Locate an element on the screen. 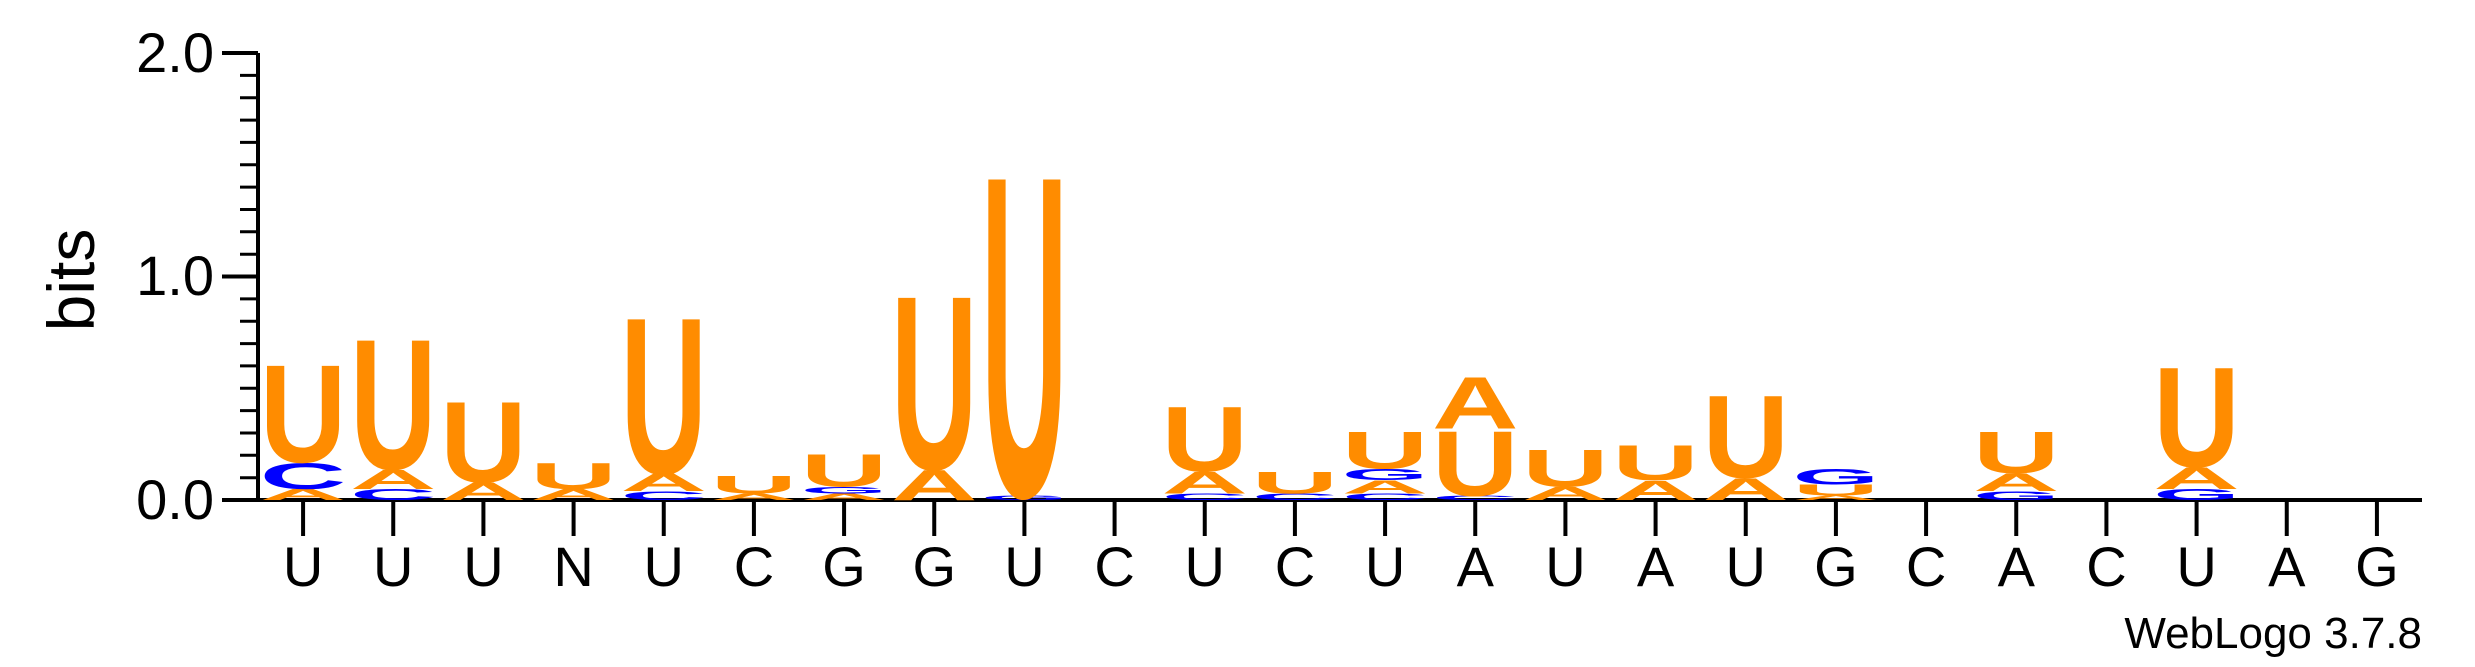 This screenshot has width=2475, height=667. y-tick-label: 0.0 is located at coordinates (175, 499).